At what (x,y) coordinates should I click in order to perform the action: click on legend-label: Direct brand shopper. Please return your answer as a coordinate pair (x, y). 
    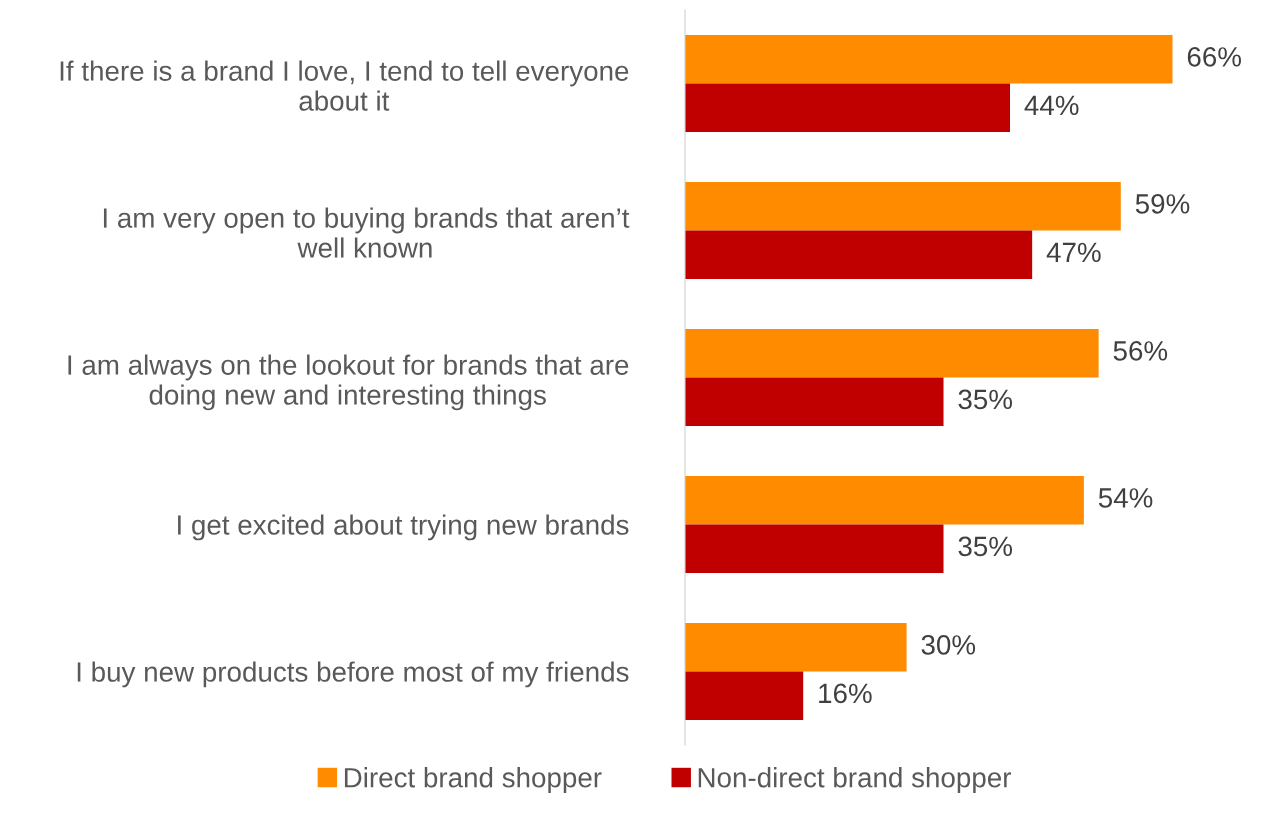
    Looking at the image, I should click on (473, 780).